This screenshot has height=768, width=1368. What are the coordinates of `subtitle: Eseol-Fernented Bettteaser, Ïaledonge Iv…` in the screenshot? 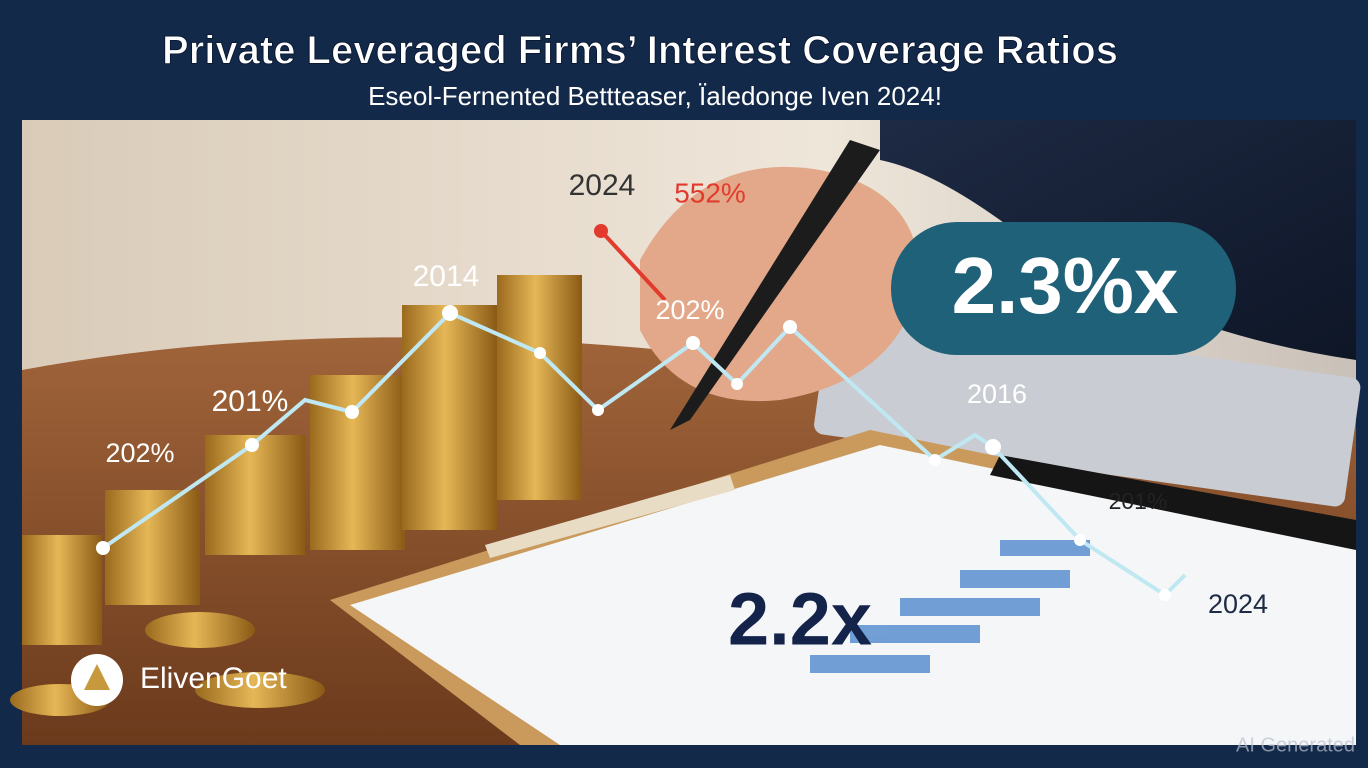 It's located at (655, 96).